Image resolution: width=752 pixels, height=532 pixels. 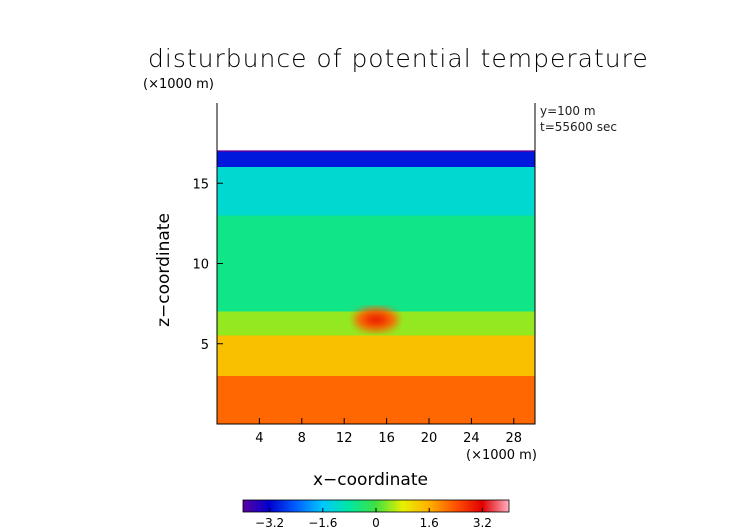 What do you see at coordinates (471, 438) in the screenshot?
I see `x-tick-label: 24` at bounding box center [471, 438].